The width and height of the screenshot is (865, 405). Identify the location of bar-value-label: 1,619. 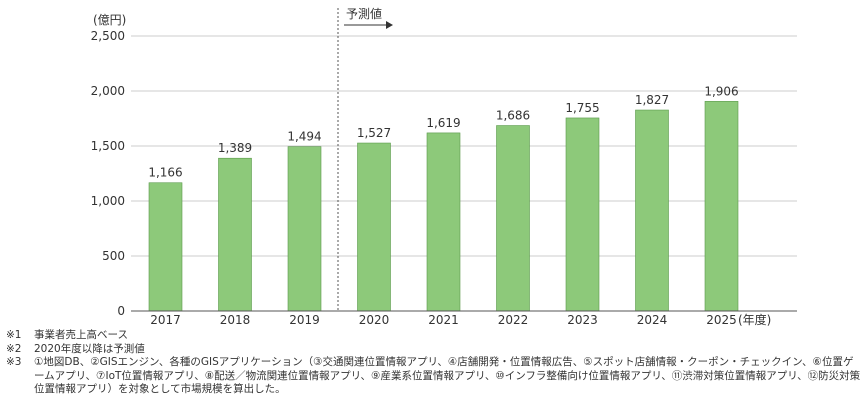
(443, 123).